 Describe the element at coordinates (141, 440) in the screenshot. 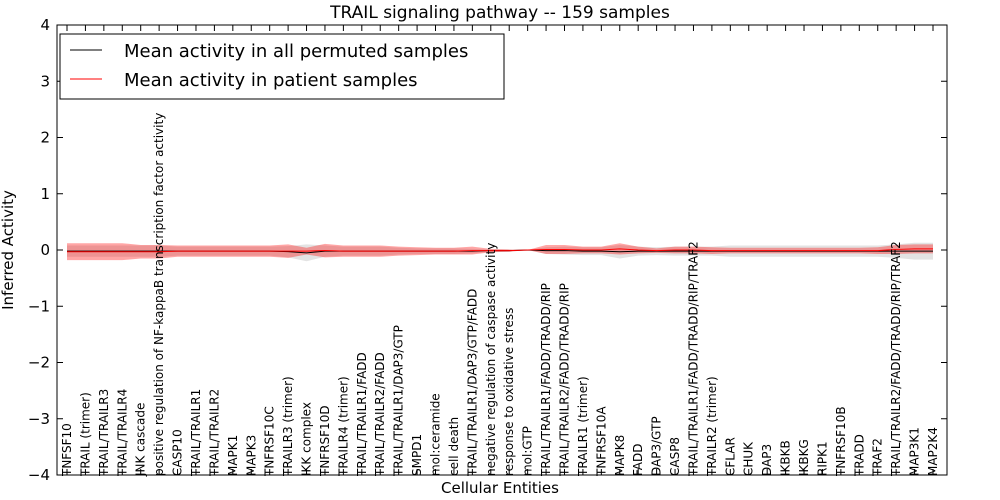

I see `x-tick-label: JNK cascade` at that location.